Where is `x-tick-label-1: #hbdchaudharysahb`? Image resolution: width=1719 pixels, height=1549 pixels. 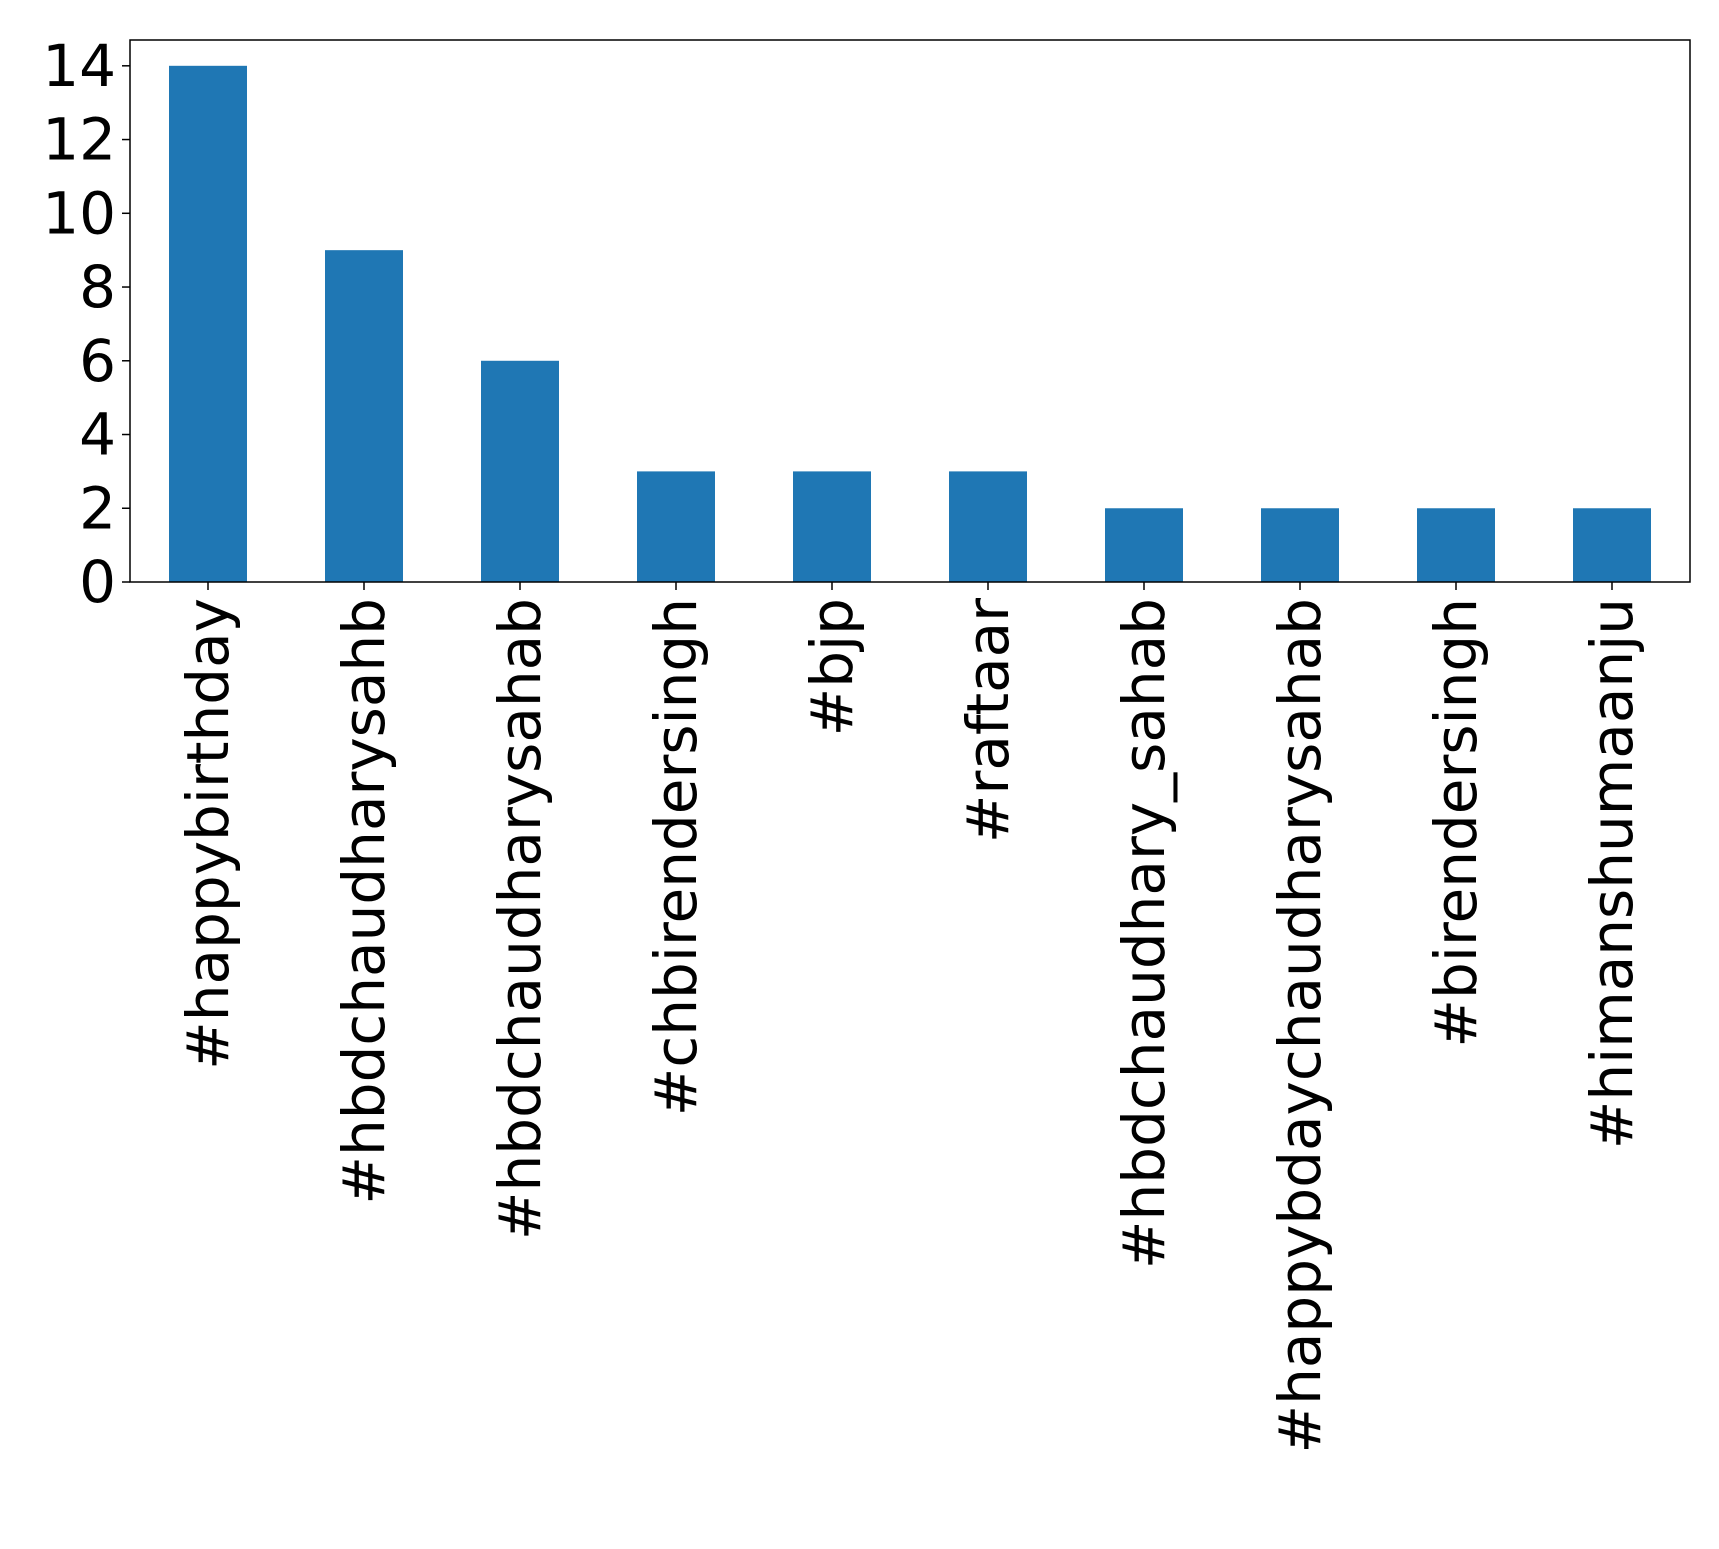
x-tick-label-1: #hbdchaudharysahb is located at coordinates (364, 901).